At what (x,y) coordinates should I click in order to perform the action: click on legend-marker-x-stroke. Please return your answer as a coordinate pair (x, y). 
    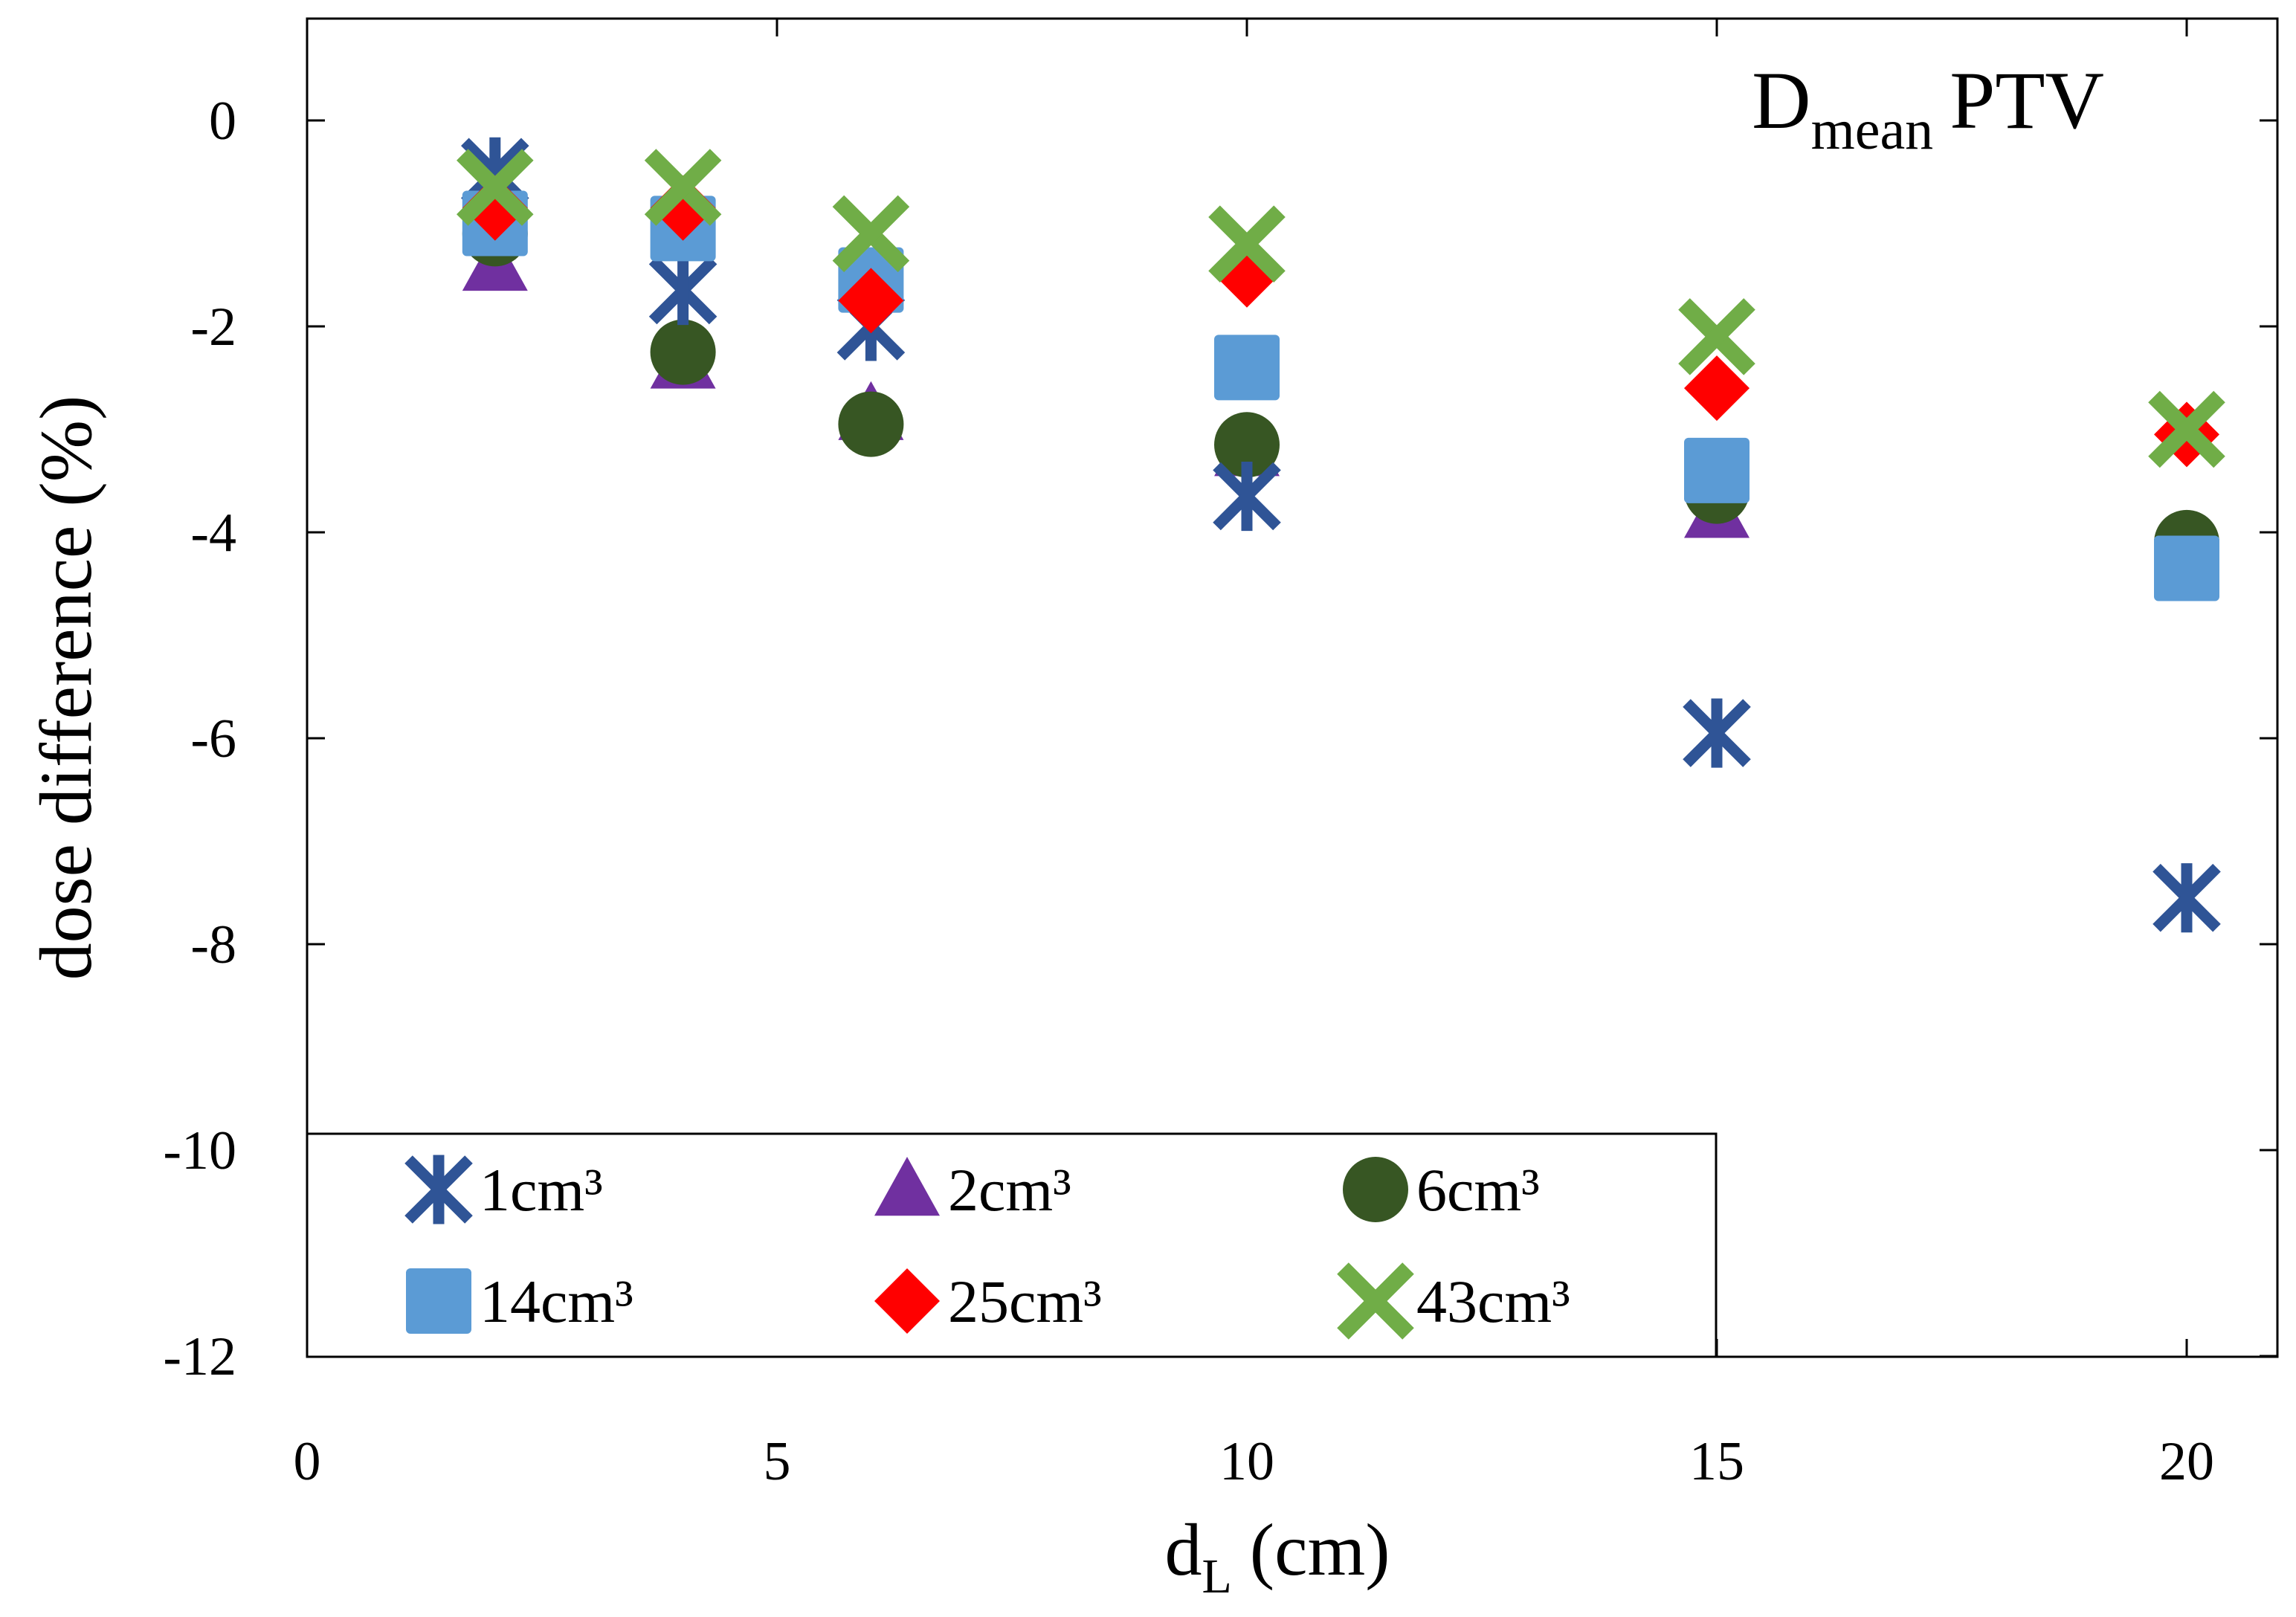
    Looking at the image, I should click on (1375, 1301).